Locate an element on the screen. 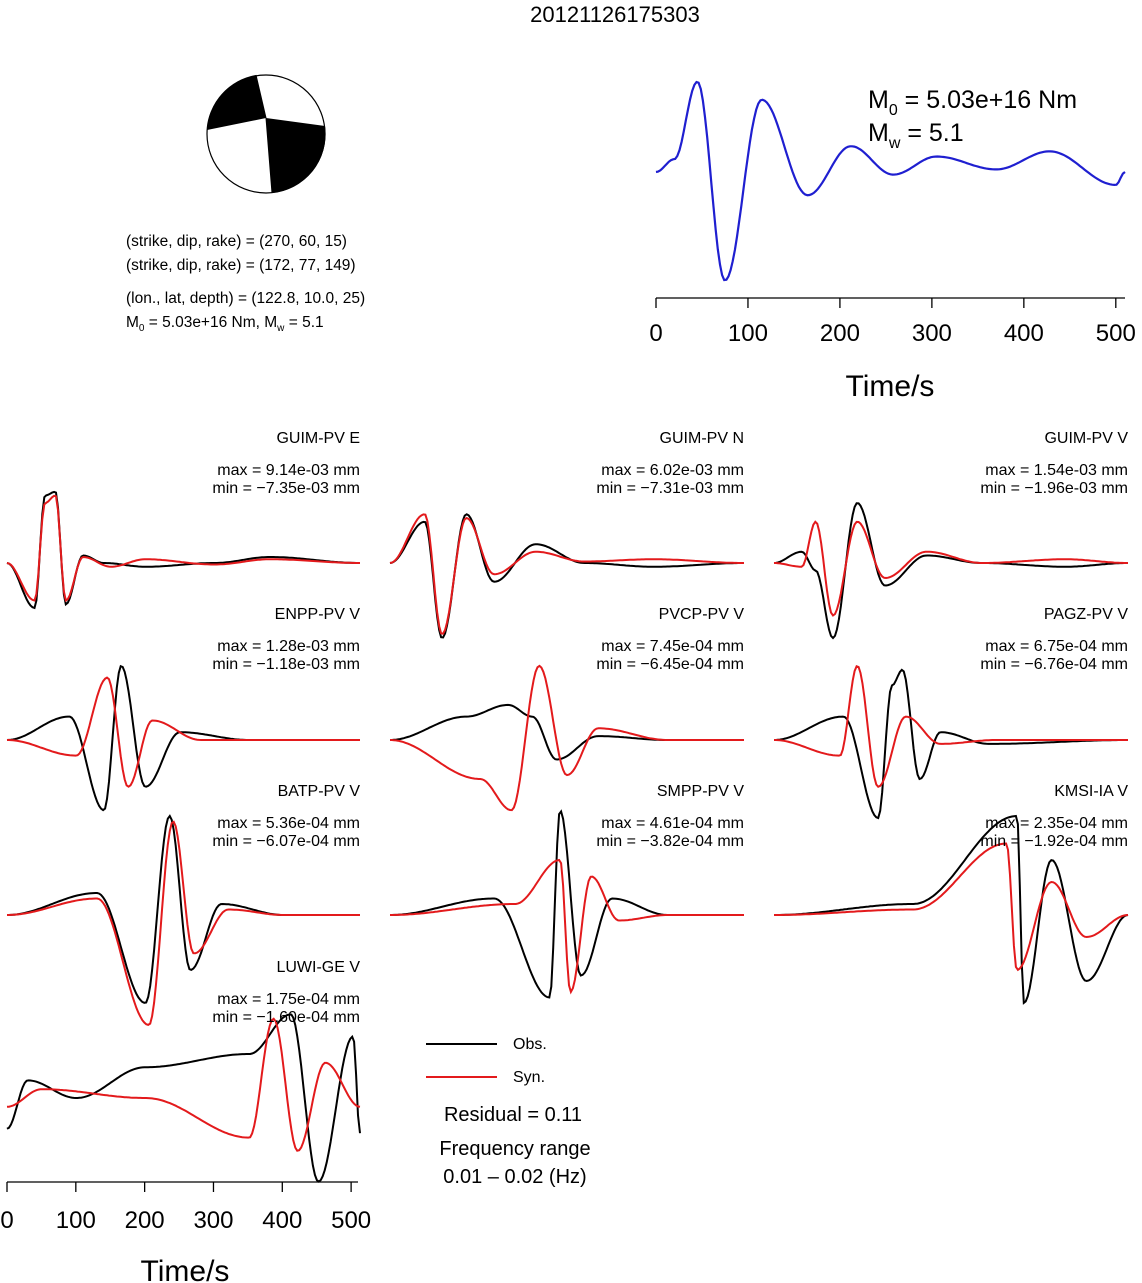  bottom-tick-label-0: 0 is located at coordinates (6, 1220).